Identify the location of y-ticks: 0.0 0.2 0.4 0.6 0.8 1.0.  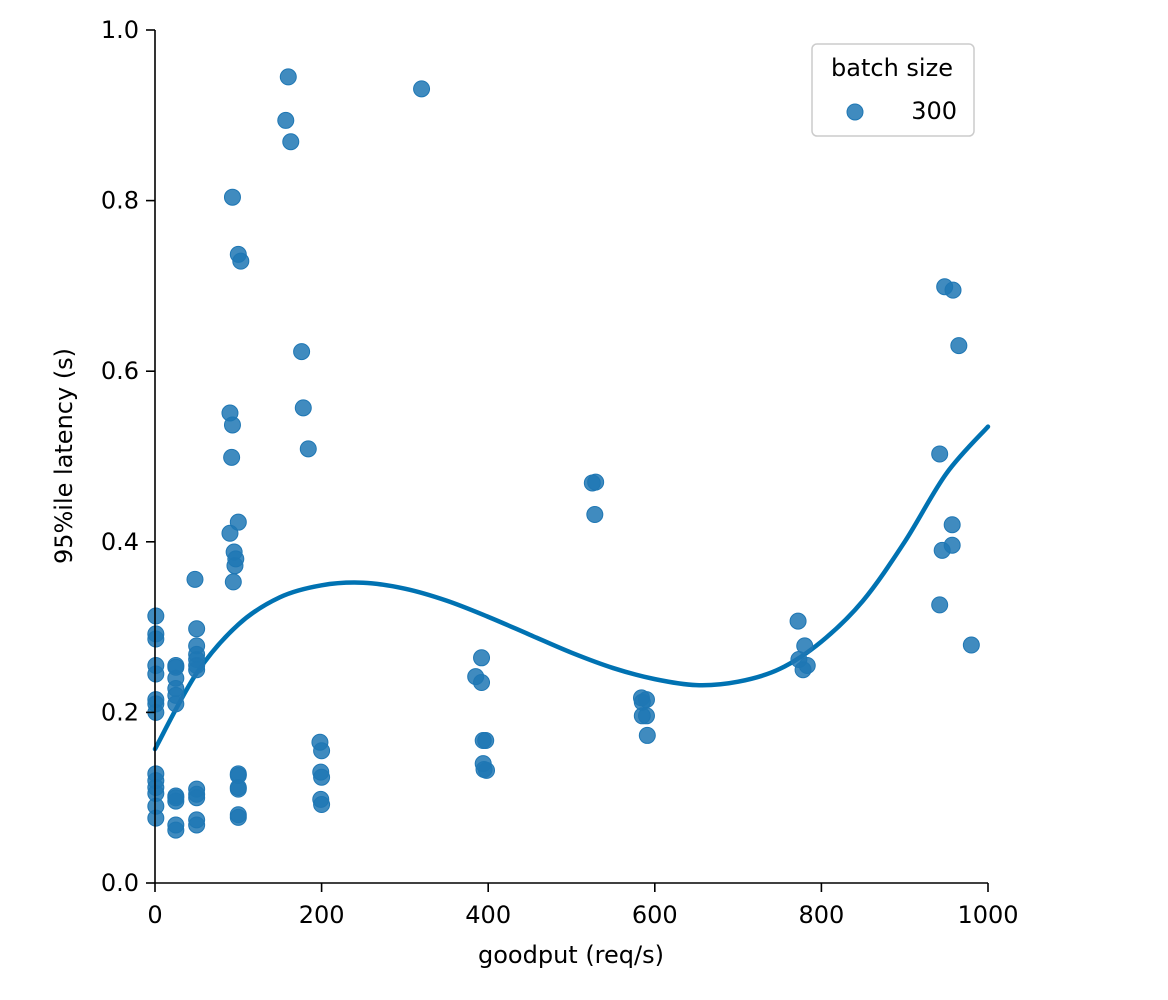
(128, 456).